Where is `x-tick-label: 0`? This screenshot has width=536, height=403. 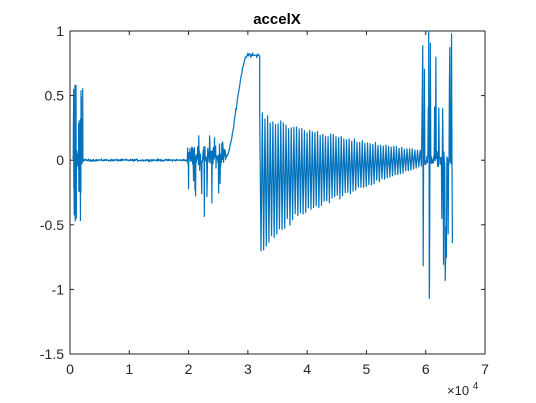 x-tick-label: 0 is located at coordinates (70, 369).